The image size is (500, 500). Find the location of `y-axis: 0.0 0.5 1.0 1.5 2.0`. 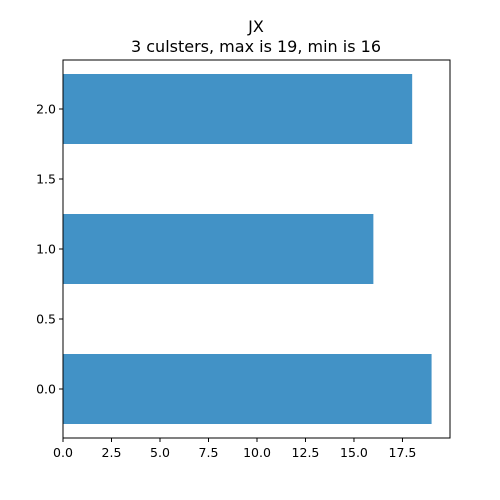

y-axis: 0.0 0.5 1.0 1.5 2.0 is located at coordinates (49, 249).